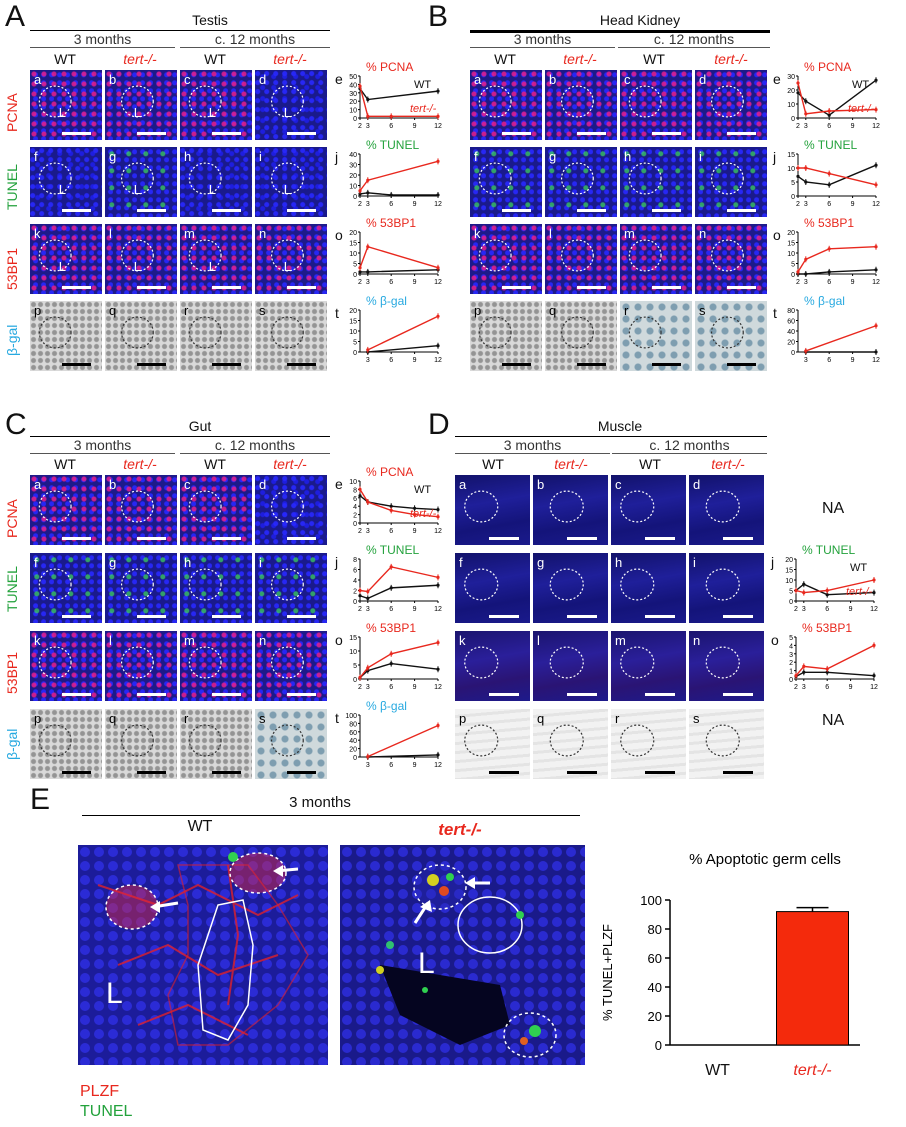 The image size is (906, 1127). I want to click on panel-c-tile-m: m, so click(216, 666).